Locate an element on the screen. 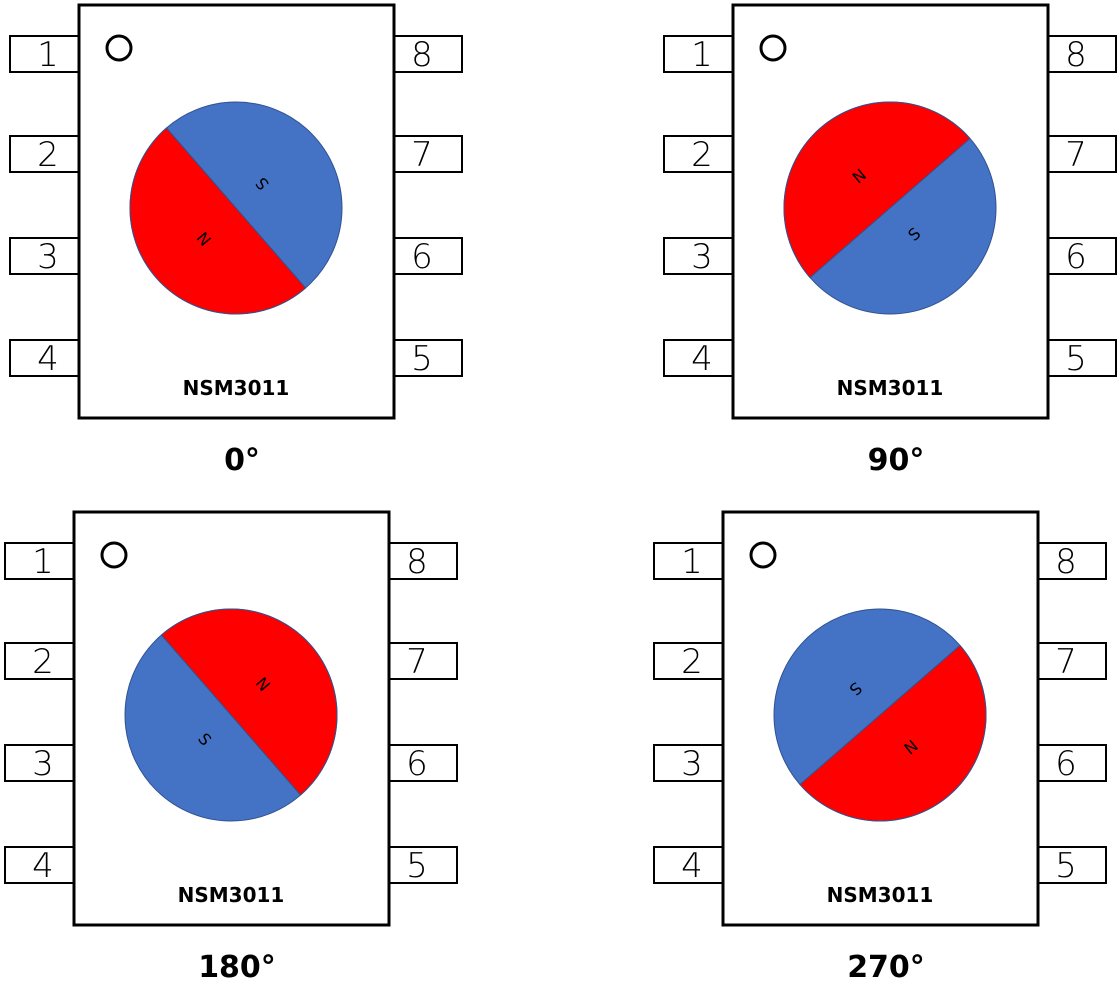  caption: 90° is located at coordinates (896, 460).